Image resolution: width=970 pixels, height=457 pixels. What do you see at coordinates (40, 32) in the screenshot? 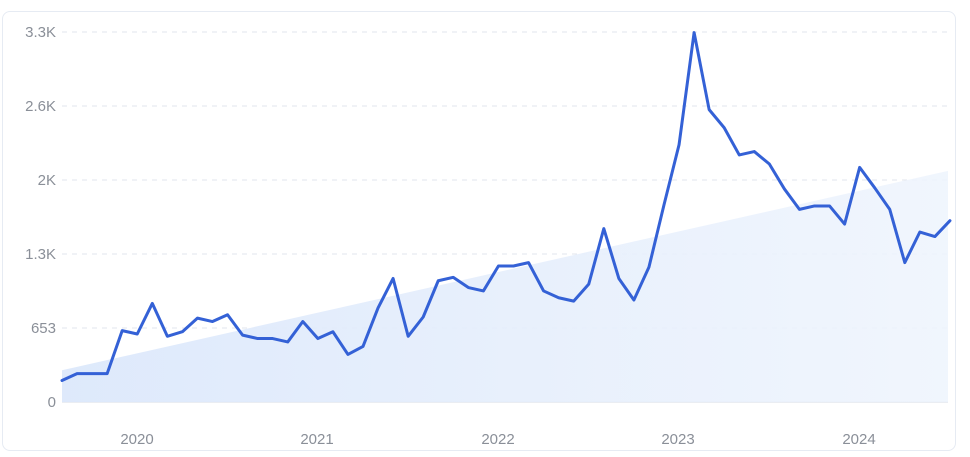
I see `y-tick-label: 3.3K` at bounding box center [40, 32].